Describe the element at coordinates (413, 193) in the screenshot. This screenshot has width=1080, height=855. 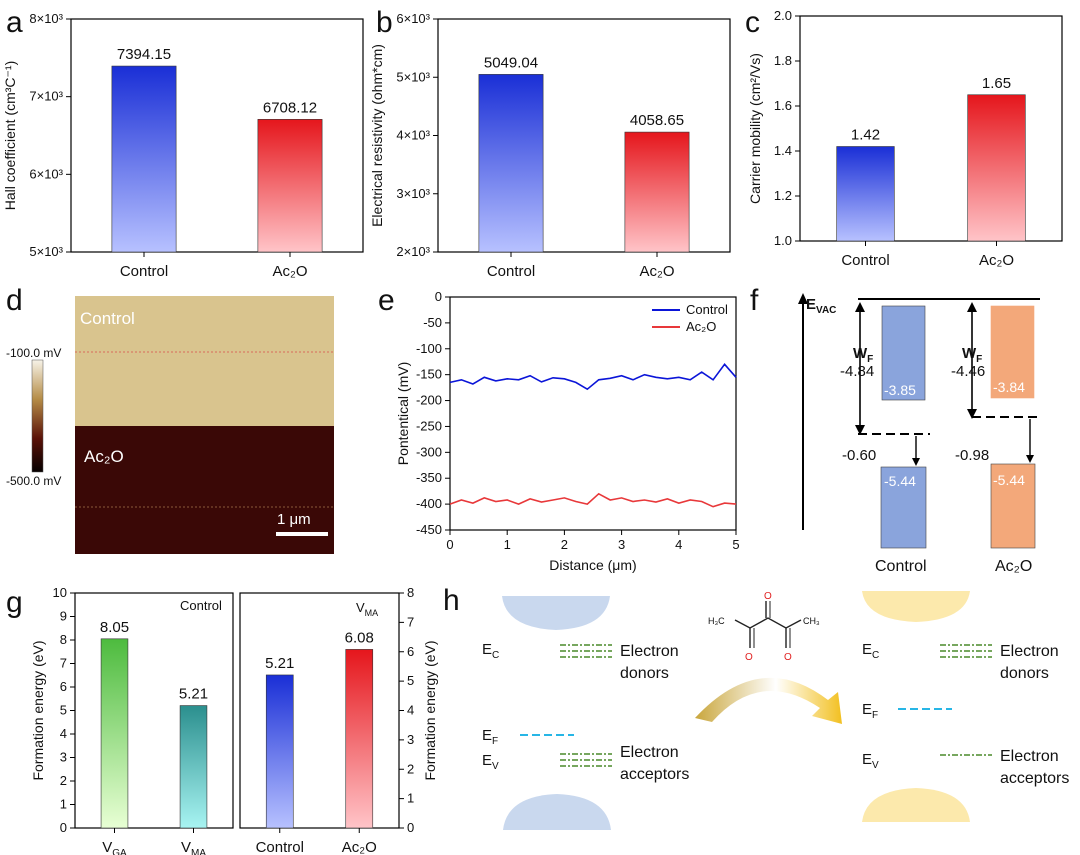
I see `y-tick-label: 3×10³` at that location.